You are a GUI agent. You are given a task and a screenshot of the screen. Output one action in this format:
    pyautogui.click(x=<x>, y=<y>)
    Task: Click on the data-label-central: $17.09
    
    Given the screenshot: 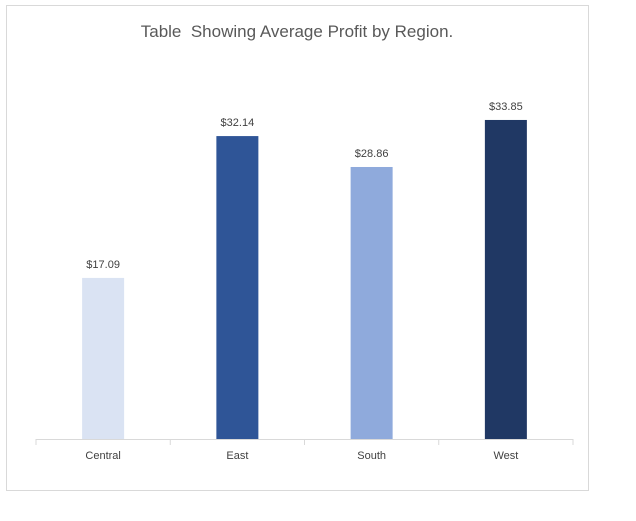 What is the action you would take?
    pyautogui.click(x=103, y=265)
    